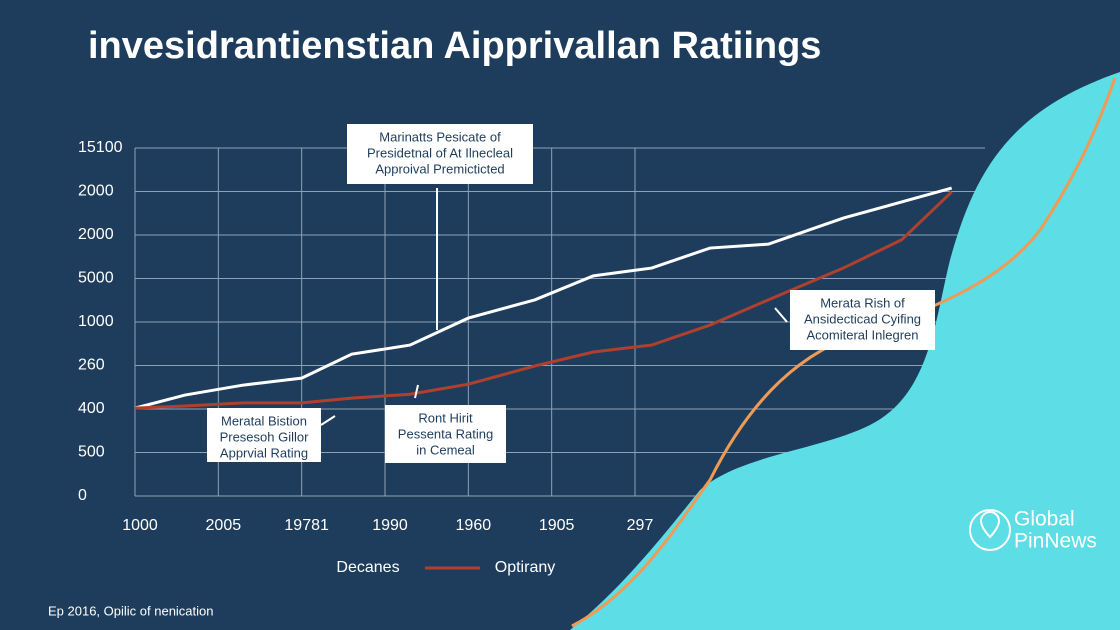  Describe the element at coordinates (439, 168) in the screenshot. I see `annotation-text: Approival Premicticted` at that location.